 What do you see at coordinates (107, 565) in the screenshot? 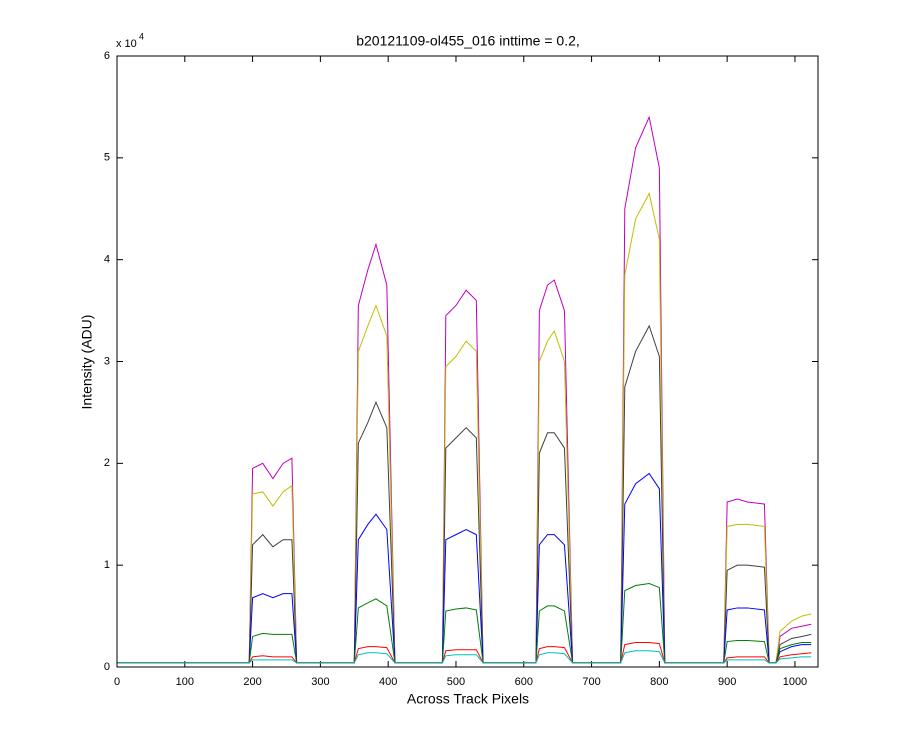
I see `y-tick-label: 1` at bounding box center [107, 565].